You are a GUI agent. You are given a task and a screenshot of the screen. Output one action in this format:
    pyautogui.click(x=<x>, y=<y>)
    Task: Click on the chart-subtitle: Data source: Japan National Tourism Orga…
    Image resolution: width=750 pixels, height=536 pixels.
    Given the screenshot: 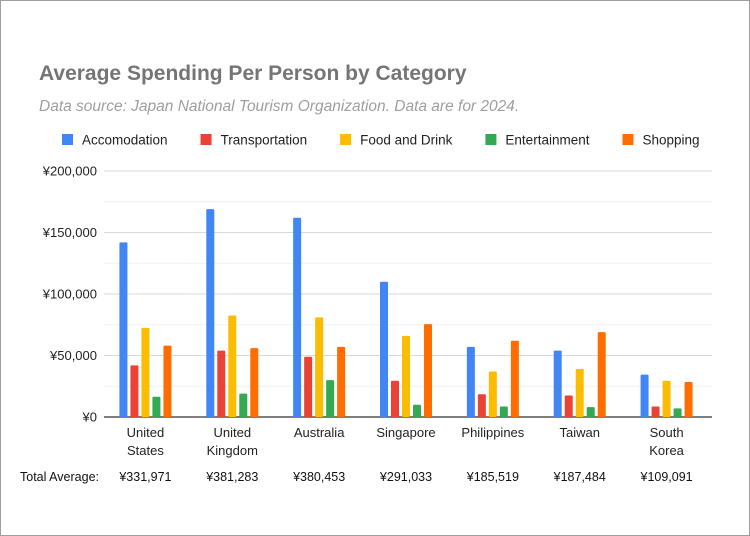 What is the action you would take?
    pyautogui.click(x=279, y=106)
    